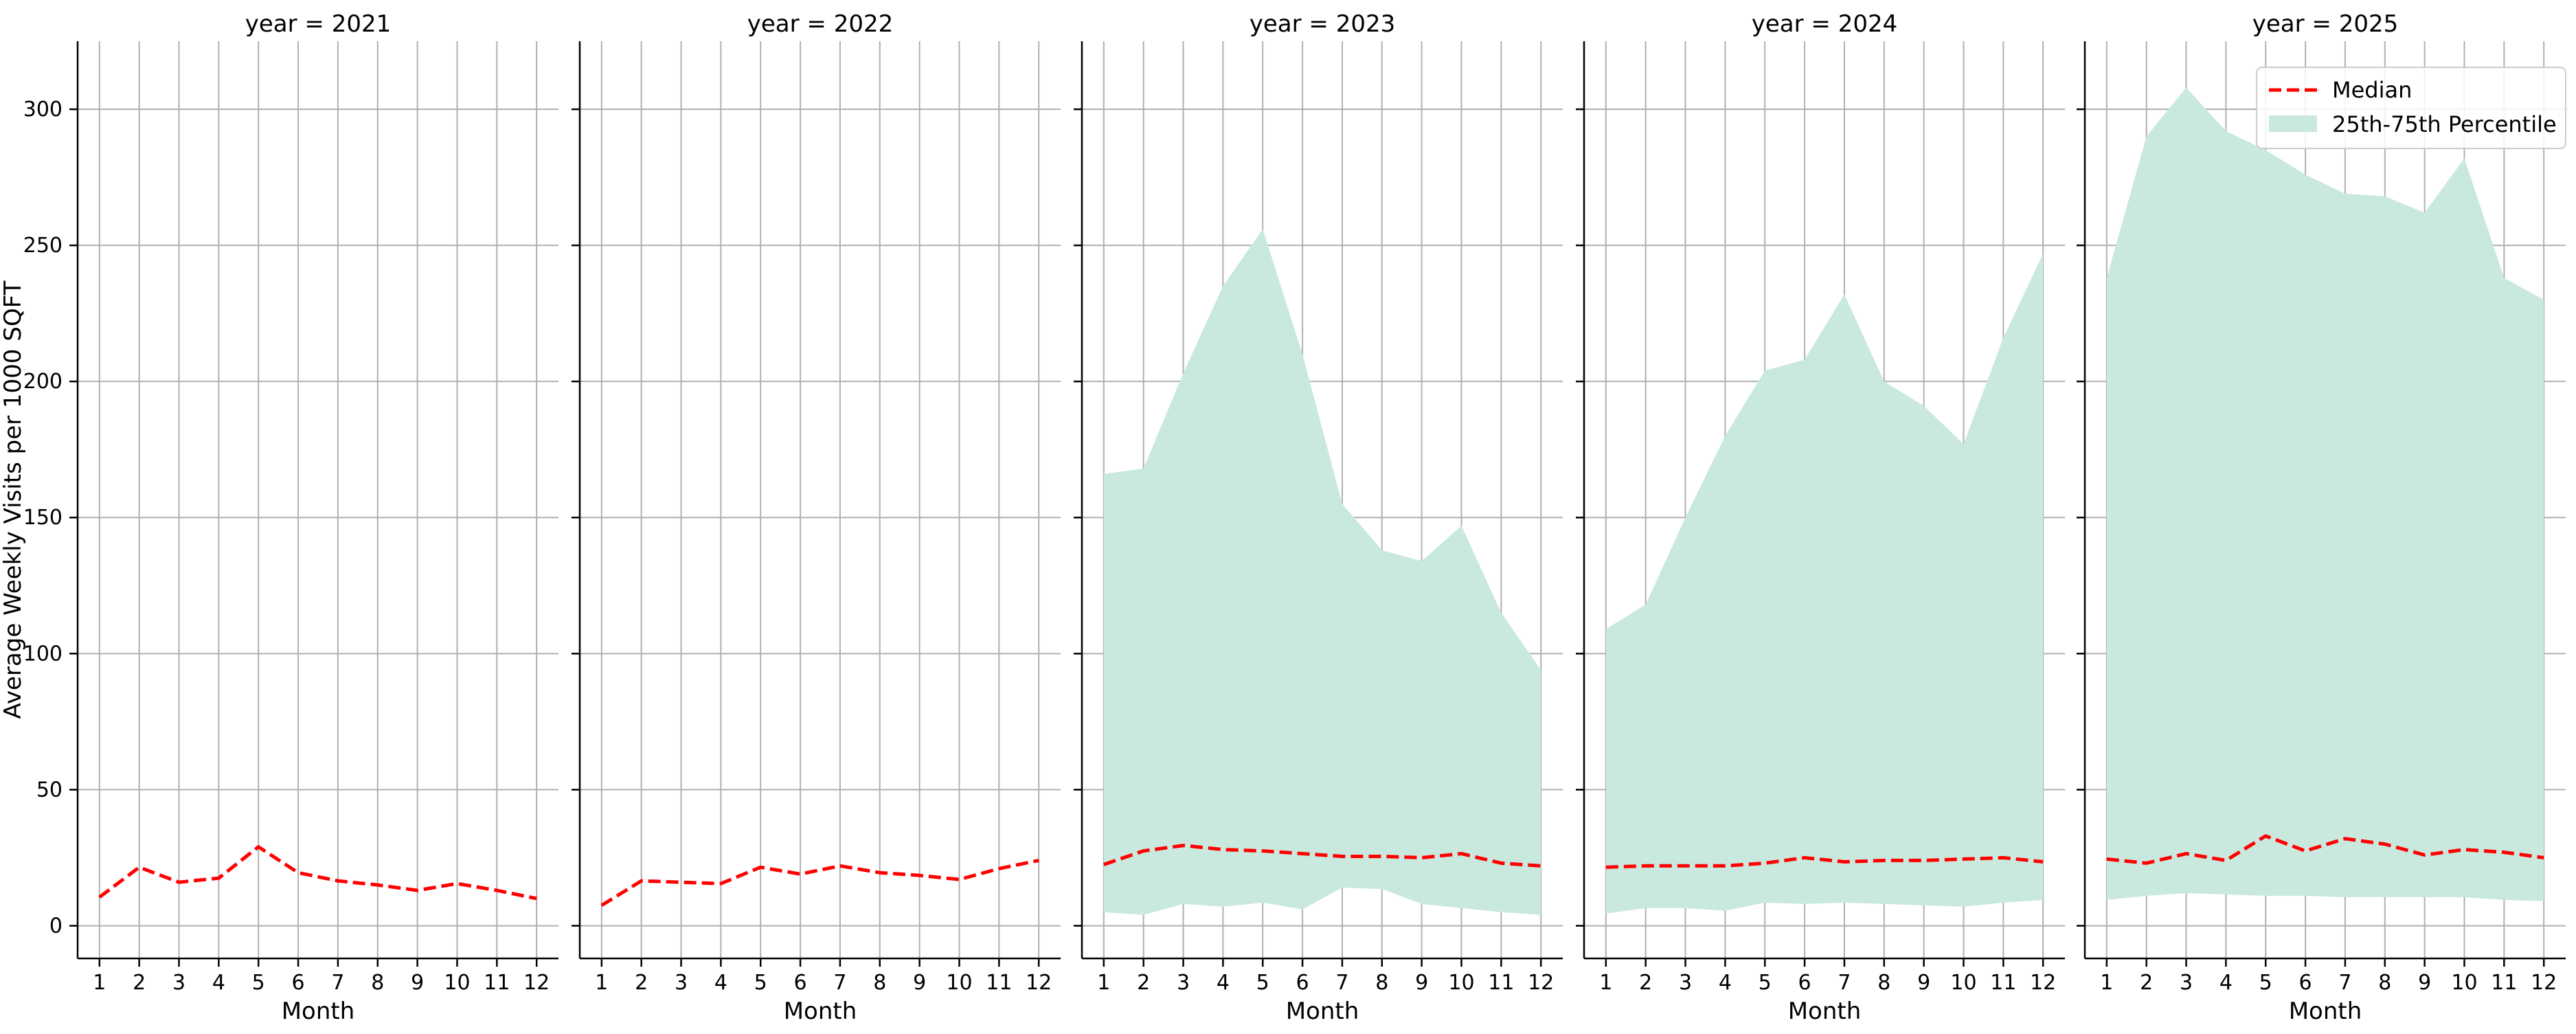 The height and width of the screenshot is (1034, 2576). I want to click on y-axis-label: Average Weekly Visits per 1000 SQFT, so click(13, 499).